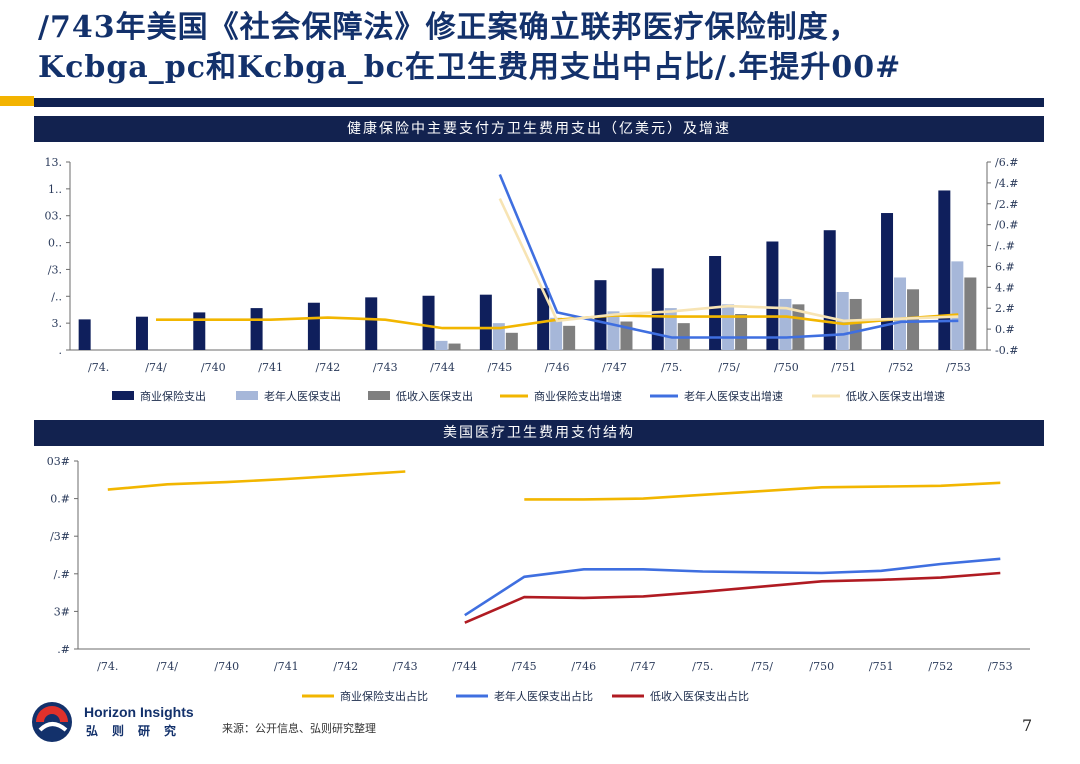  Describe the element at coordinates (17, 101) in the screenshot. I see `title-rule-accent` at that location.